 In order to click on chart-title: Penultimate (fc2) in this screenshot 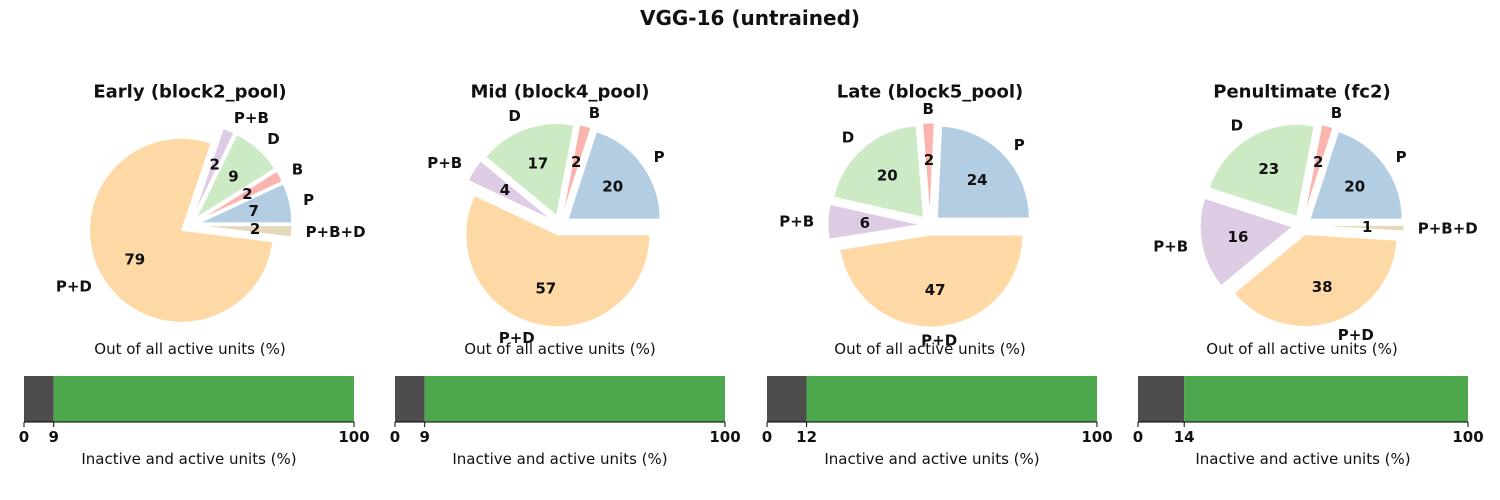, I will do `click(1301, 92)`.